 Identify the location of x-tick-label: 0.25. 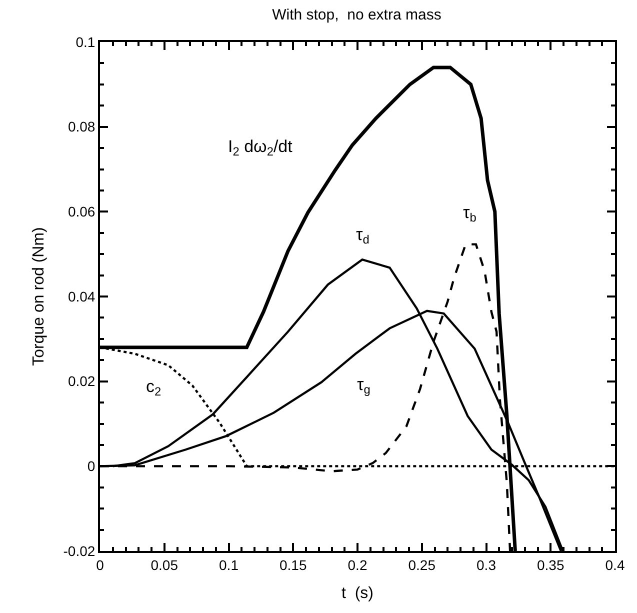
(422, 564).